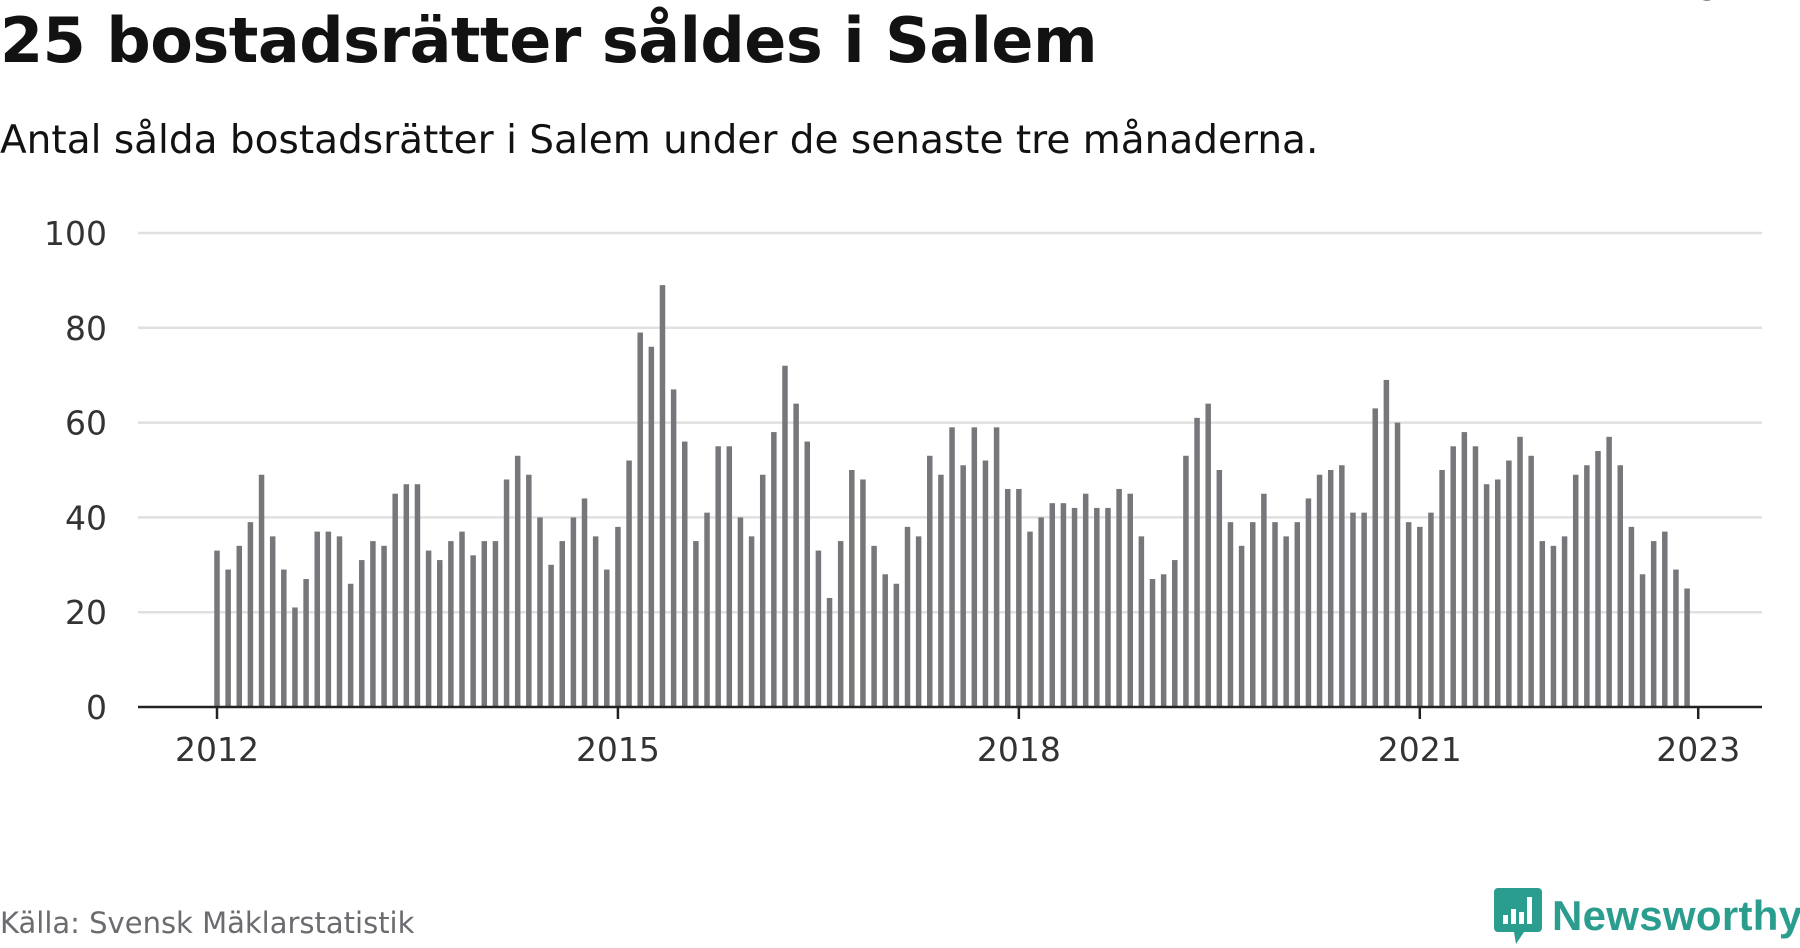  I want to click on y-tick-label: 0, so click(96, 707).